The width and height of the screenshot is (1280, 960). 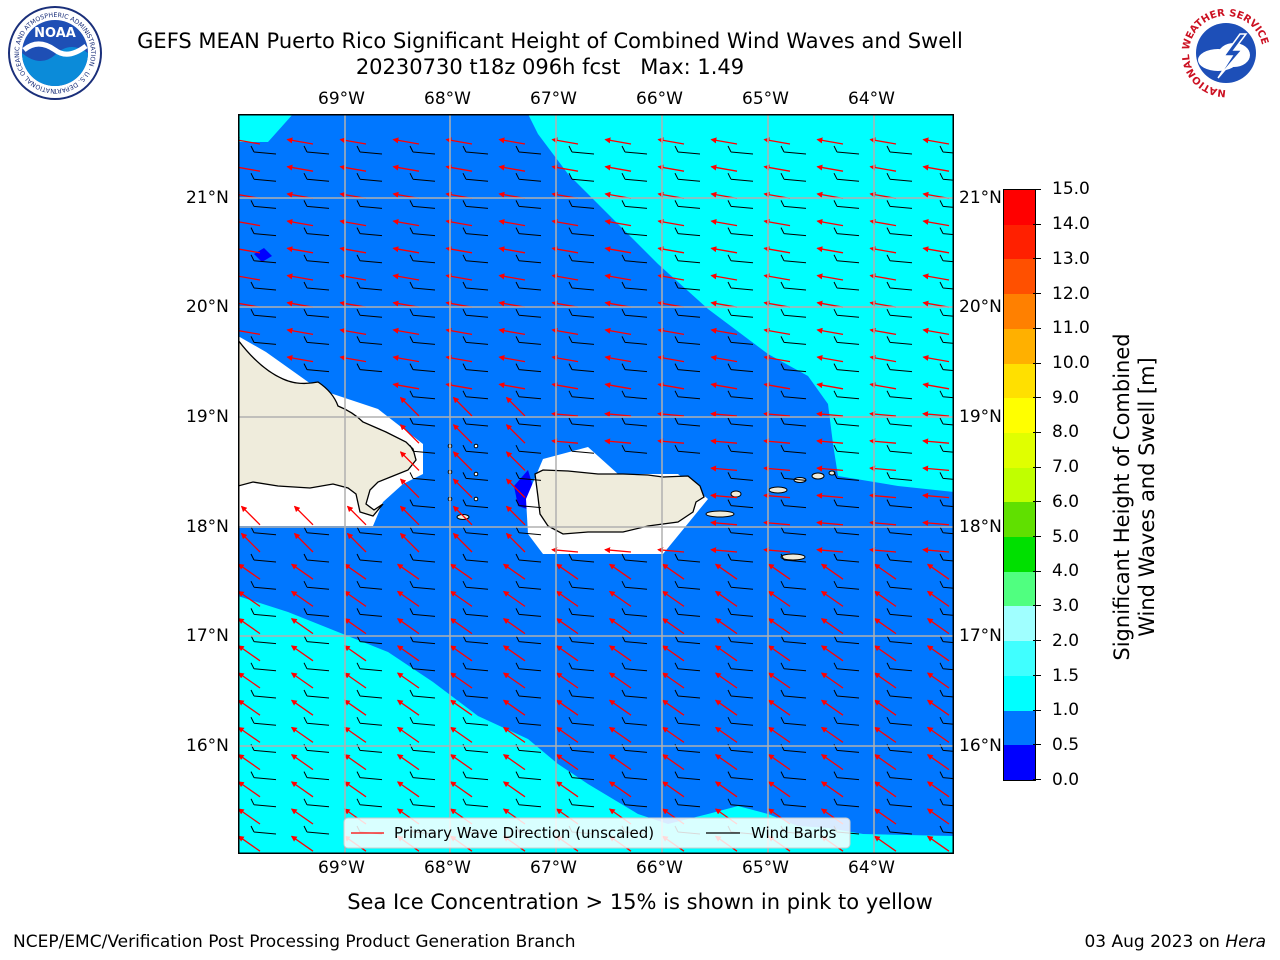 I want to click on st-croix-island, so click(x=793, y=557).